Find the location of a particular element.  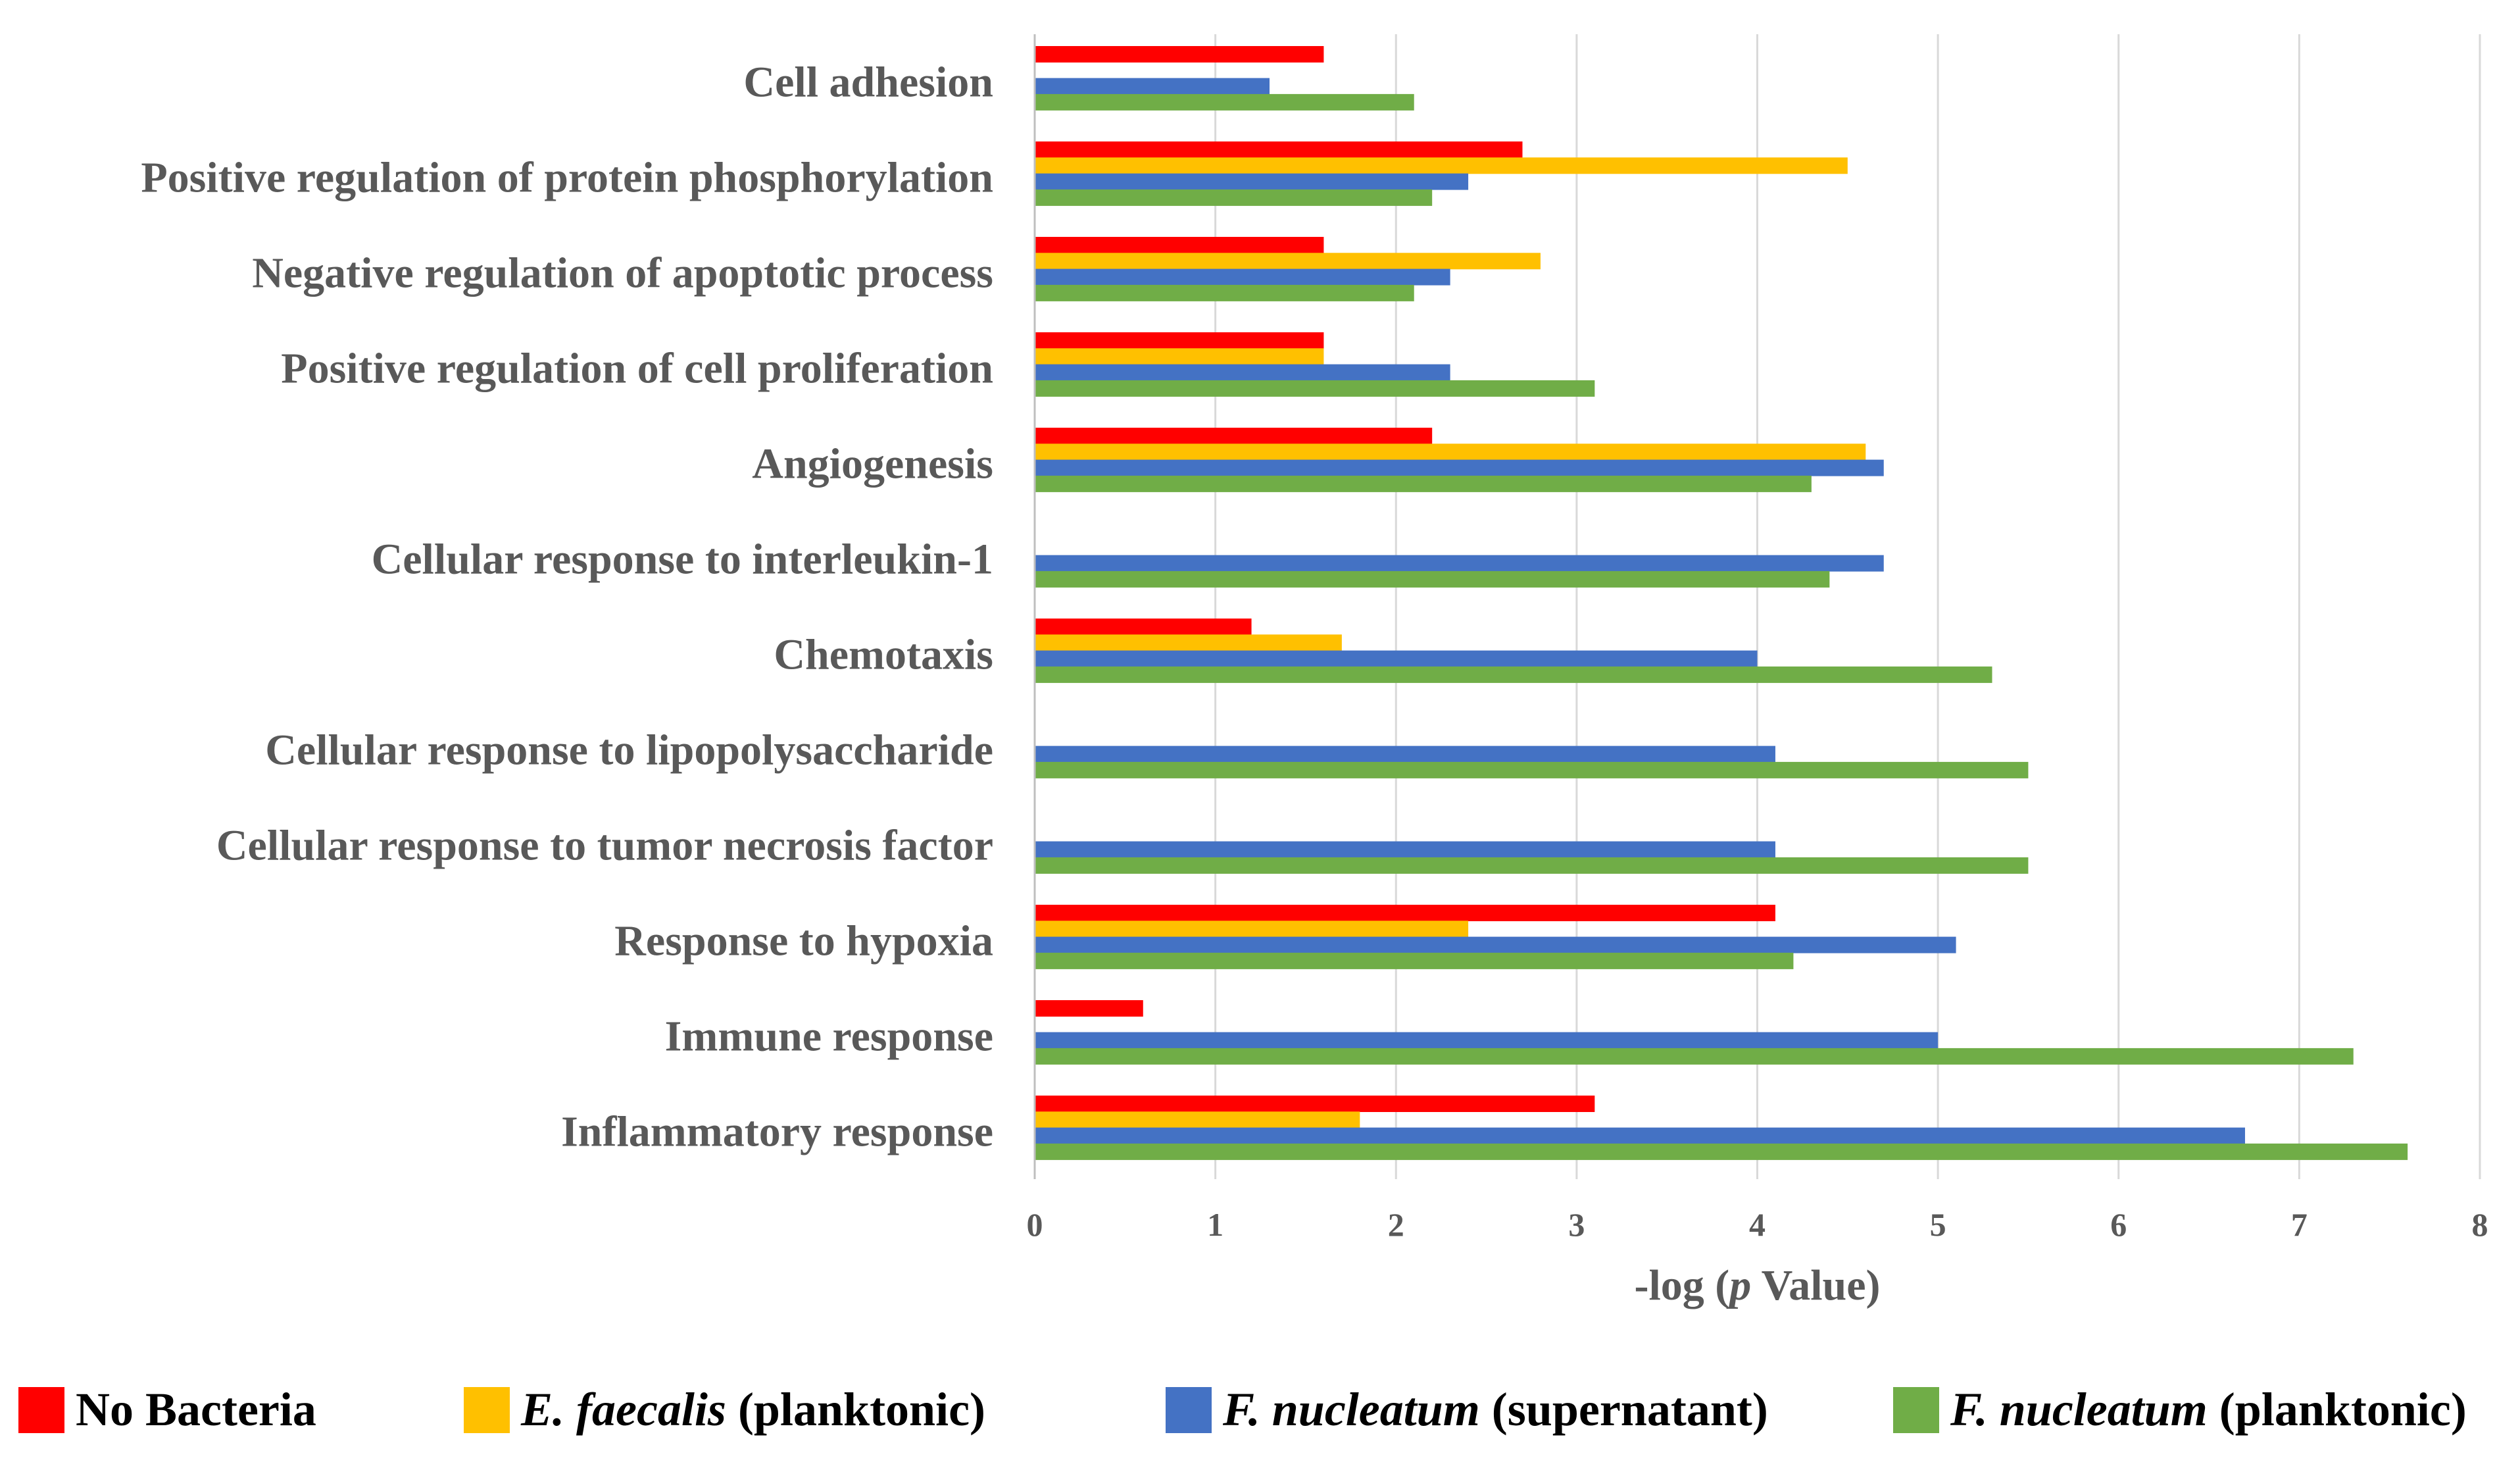

legend-label: E. faecalis (planktonic) is located at coordinates (752, 1410).